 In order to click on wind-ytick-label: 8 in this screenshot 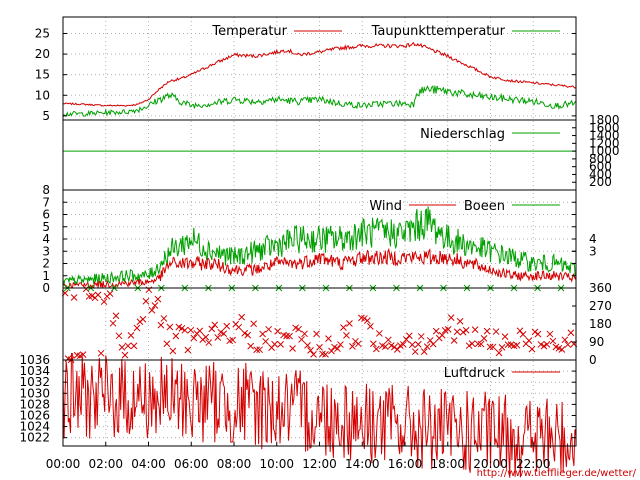, I will do `click(46, 190)`.